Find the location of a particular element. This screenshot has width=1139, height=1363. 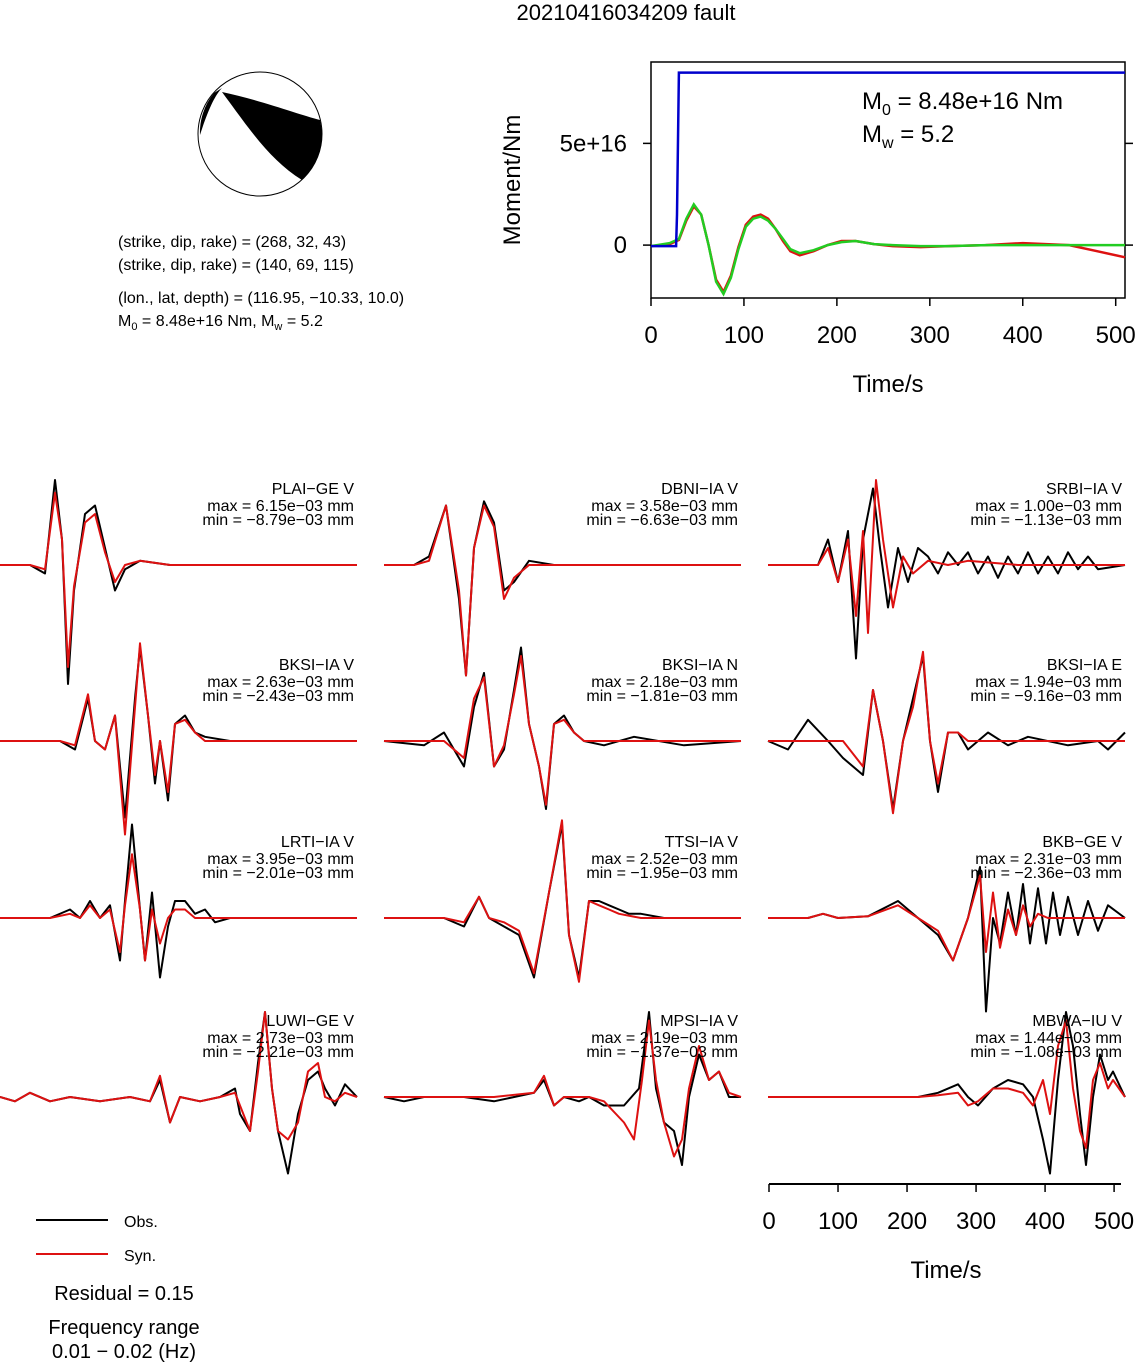

waveform-max-label: max = 3.58e−03 mm is located at coordinates (664, 506).